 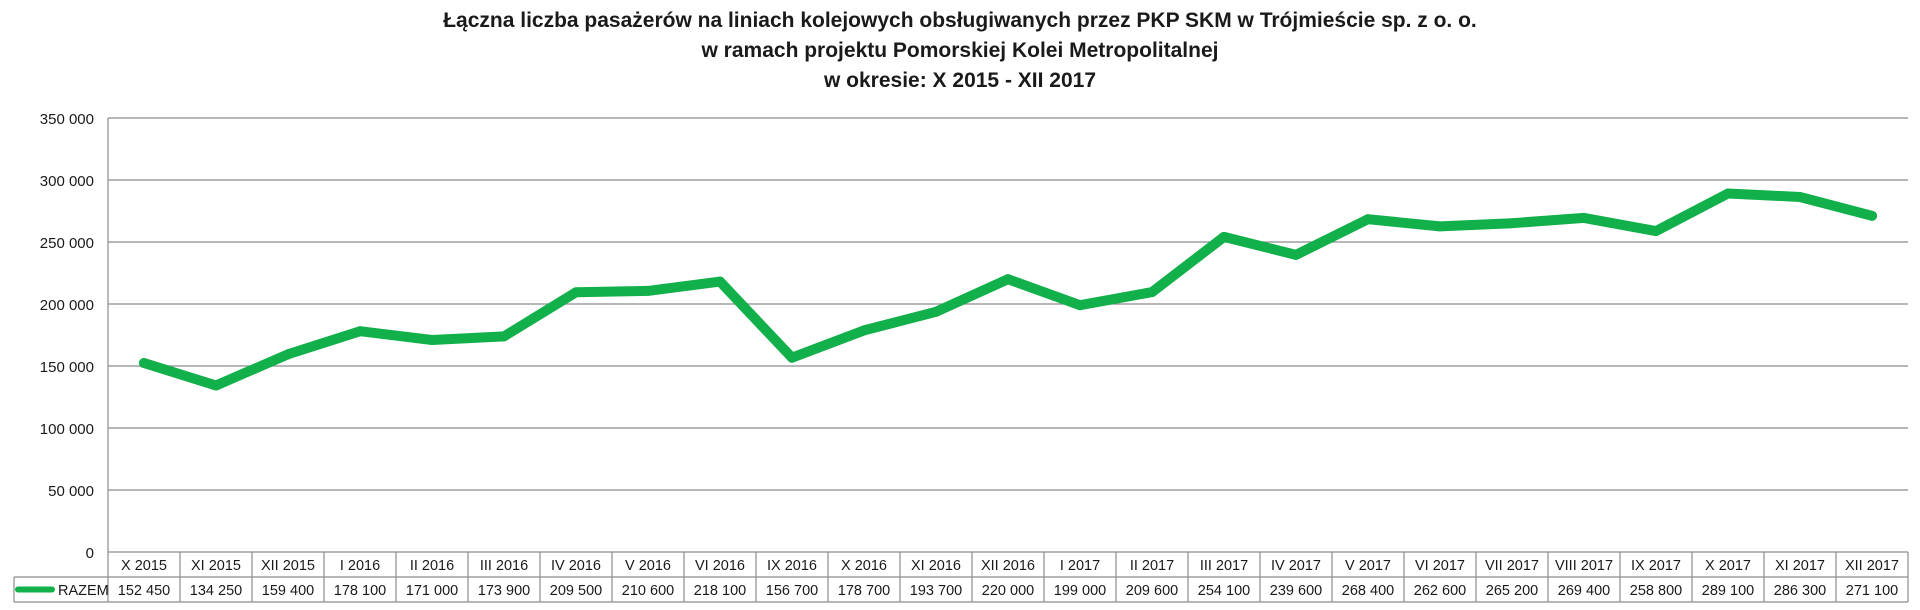 I want to click on table-value: 173 900, so click(x=504, y=591).